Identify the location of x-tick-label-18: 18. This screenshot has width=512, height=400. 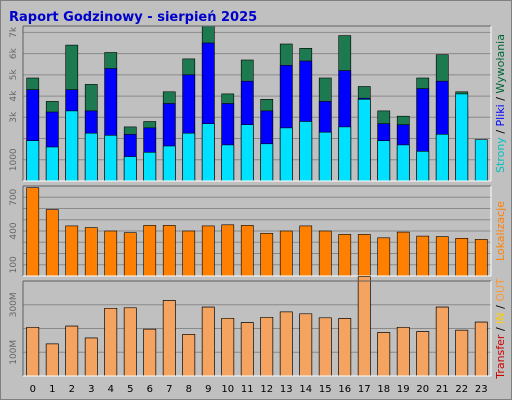
(383, 389).